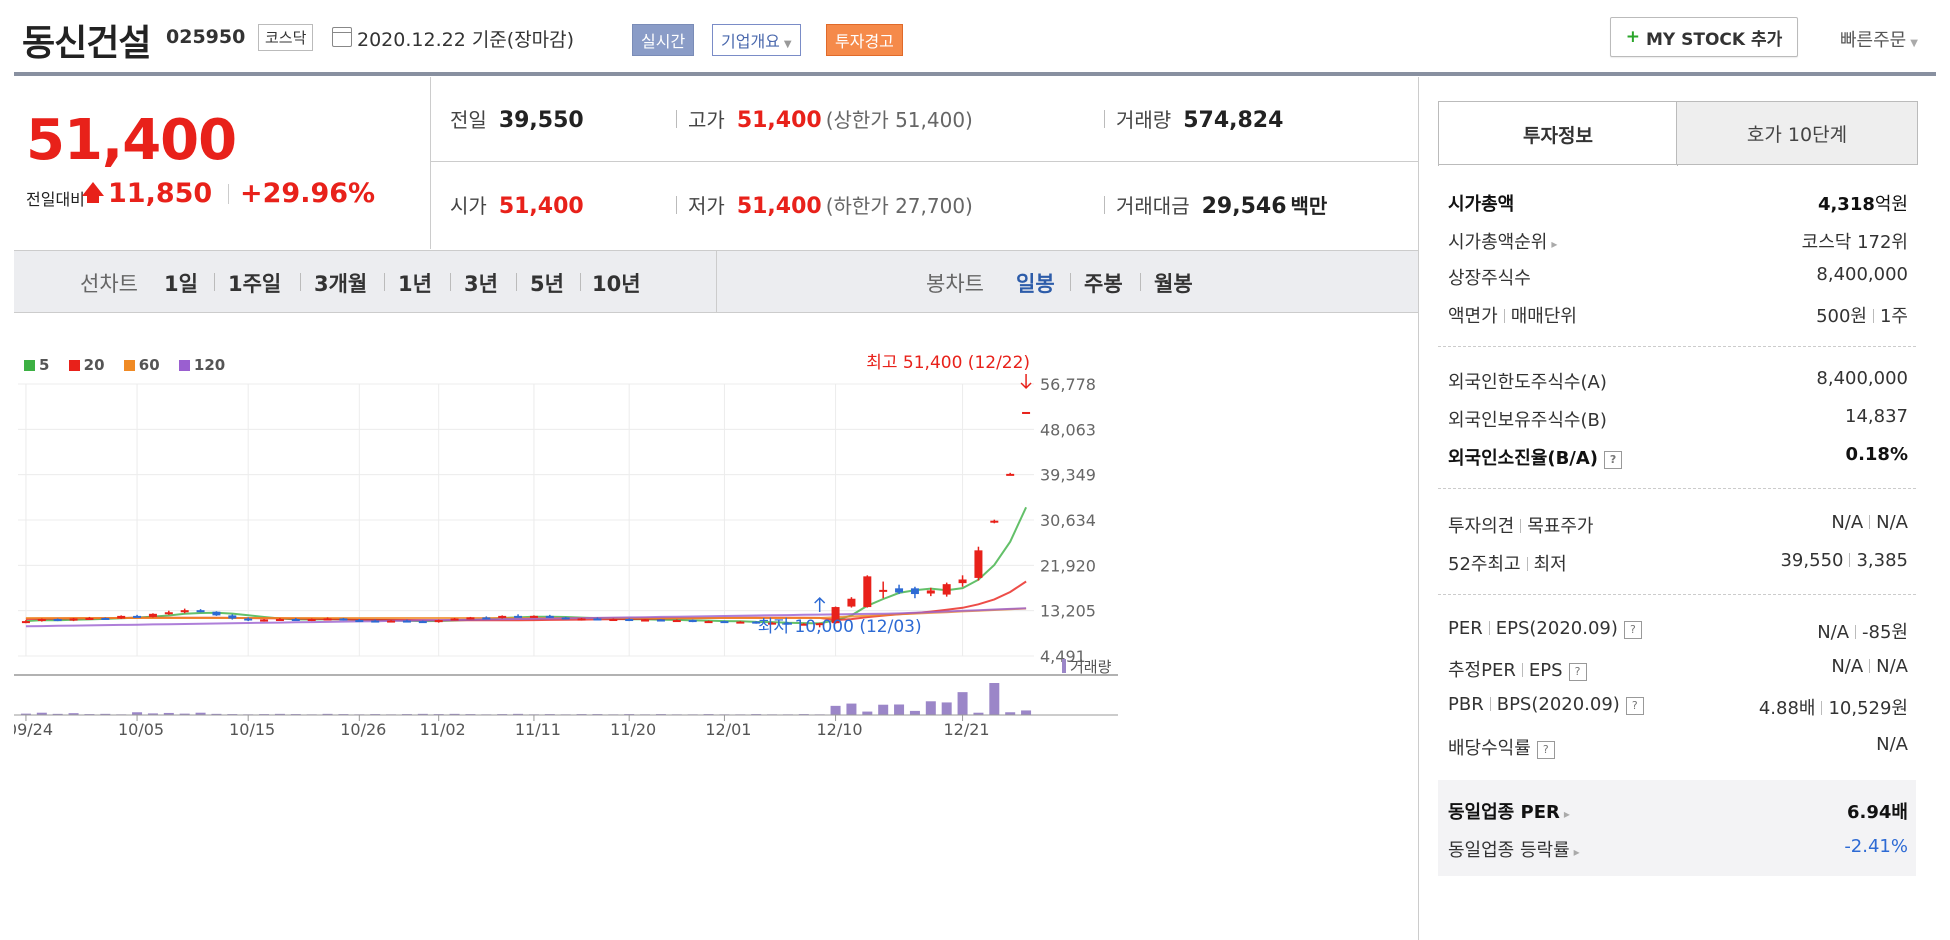  What do you see at coordinates (36, 365) in the screenshot?
I see `legend-ma5: 5` at bounding box center [36, 365].